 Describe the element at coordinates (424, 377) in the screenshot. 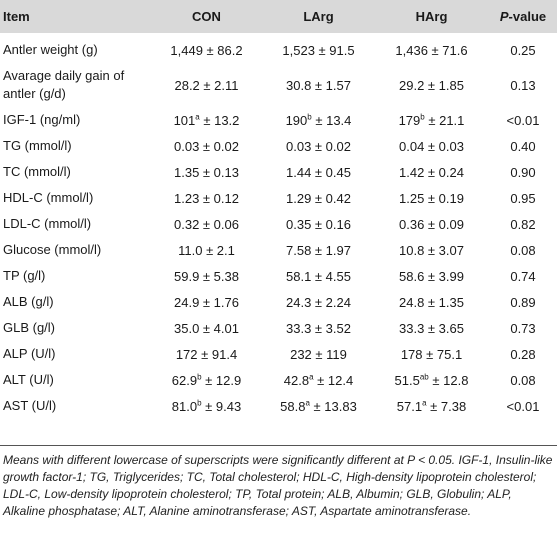

I see `cell-harg-superscript: ab` at that location.